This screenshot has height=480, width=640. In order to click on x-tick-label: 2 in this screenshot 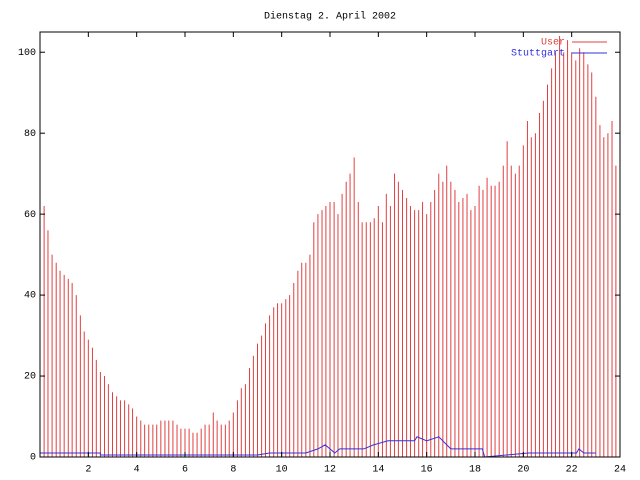, I will do `click(88, 470)`.